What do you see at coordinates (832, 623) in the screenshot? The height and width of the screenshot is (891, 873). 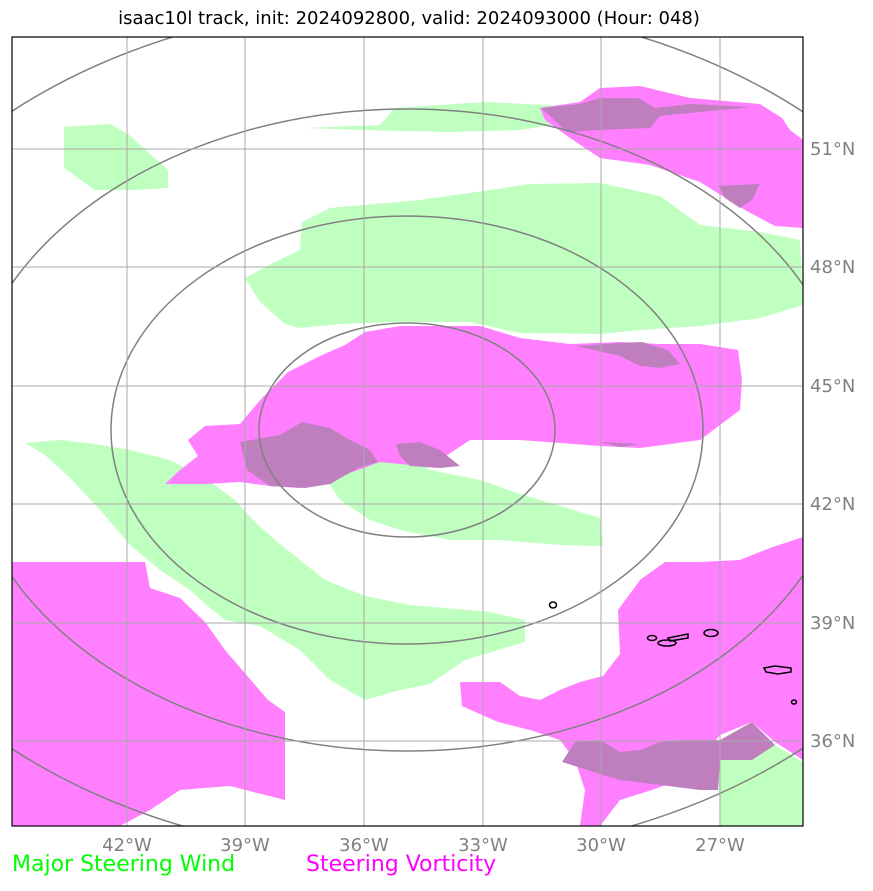 I see `lat-label: 39°N` at bounding box center [832, 623].